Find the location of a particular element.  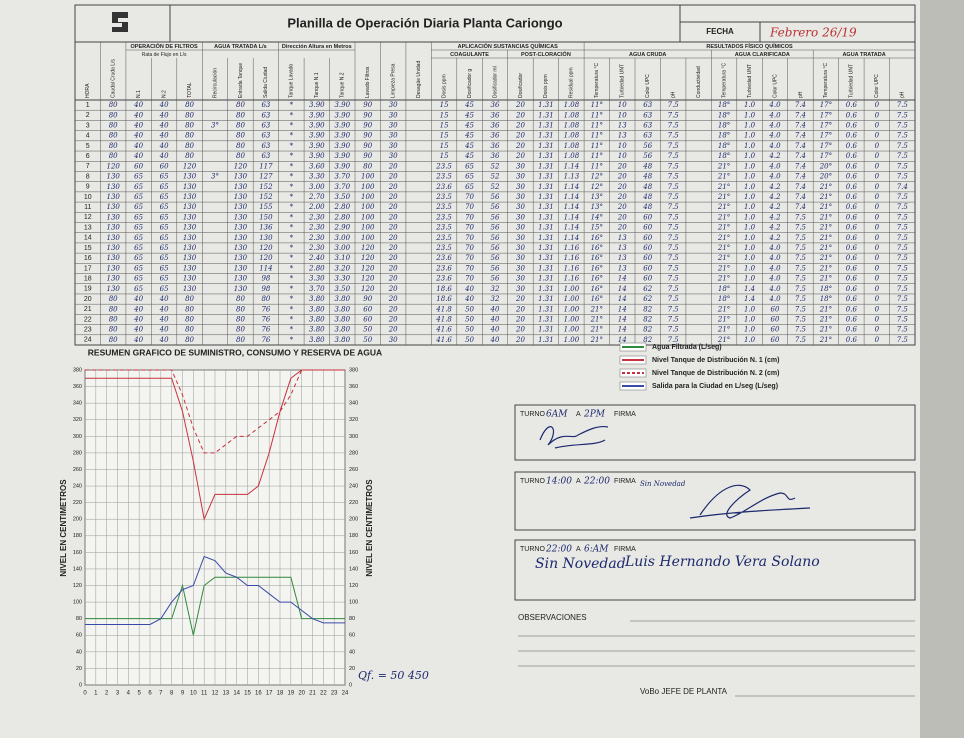

y-tick-label: 140 is located at coordinates (77, 569).